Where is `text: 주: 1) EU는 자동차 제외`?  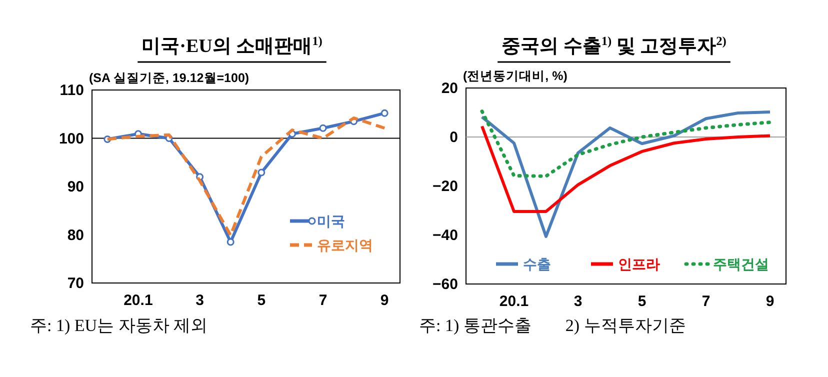 text: 주: 1) EU는 자동차 제외 is located at coordinates (119, 325).